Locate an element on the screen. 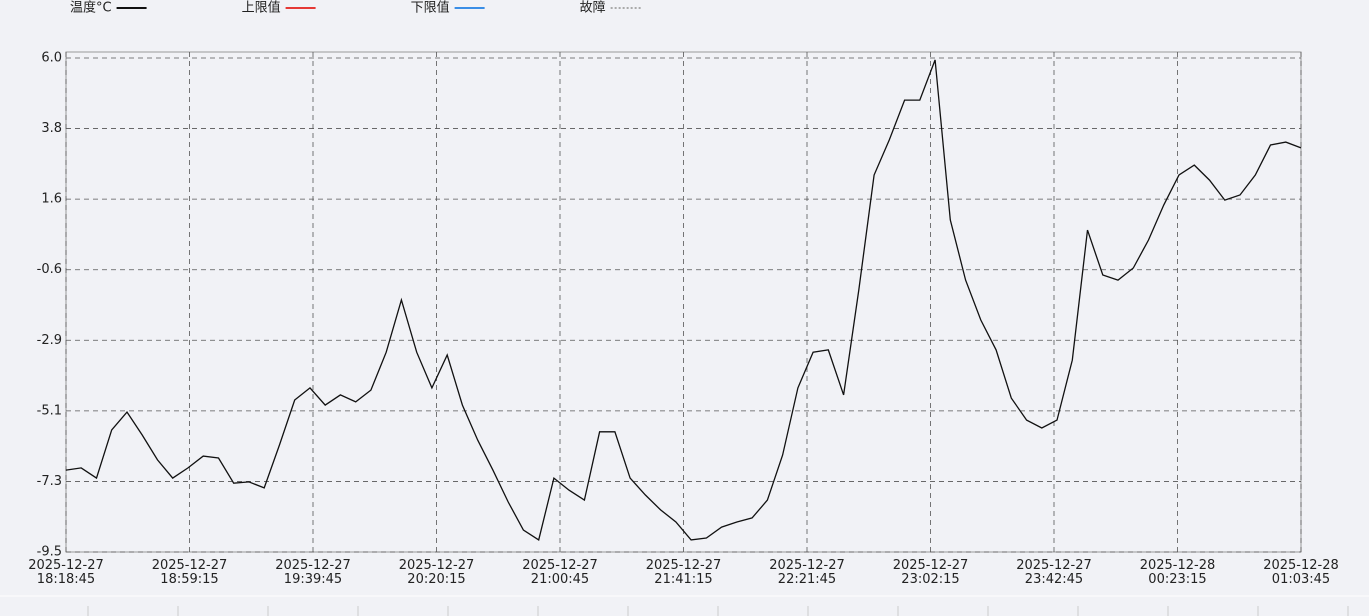 The width and height of the screenshot is (1369, 616). x-tick-label: 2025-12-28 00:23:15 is located at coordinates (1177, 572).